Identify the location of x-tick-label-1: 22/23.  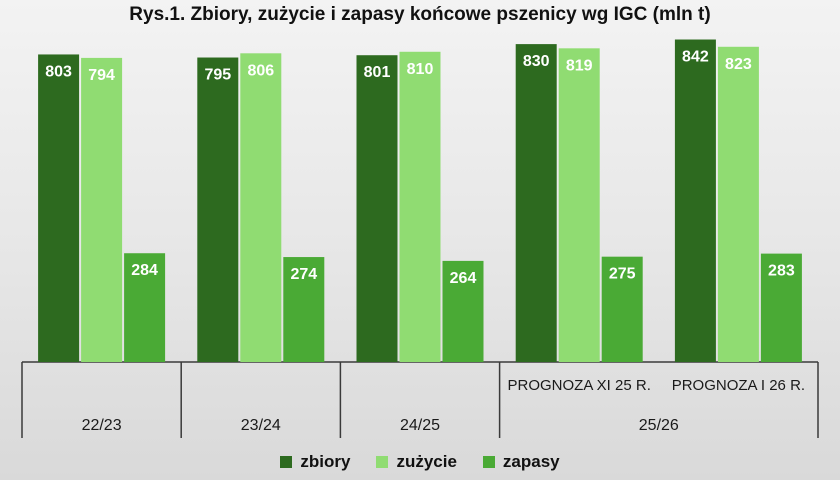
(102, 425).